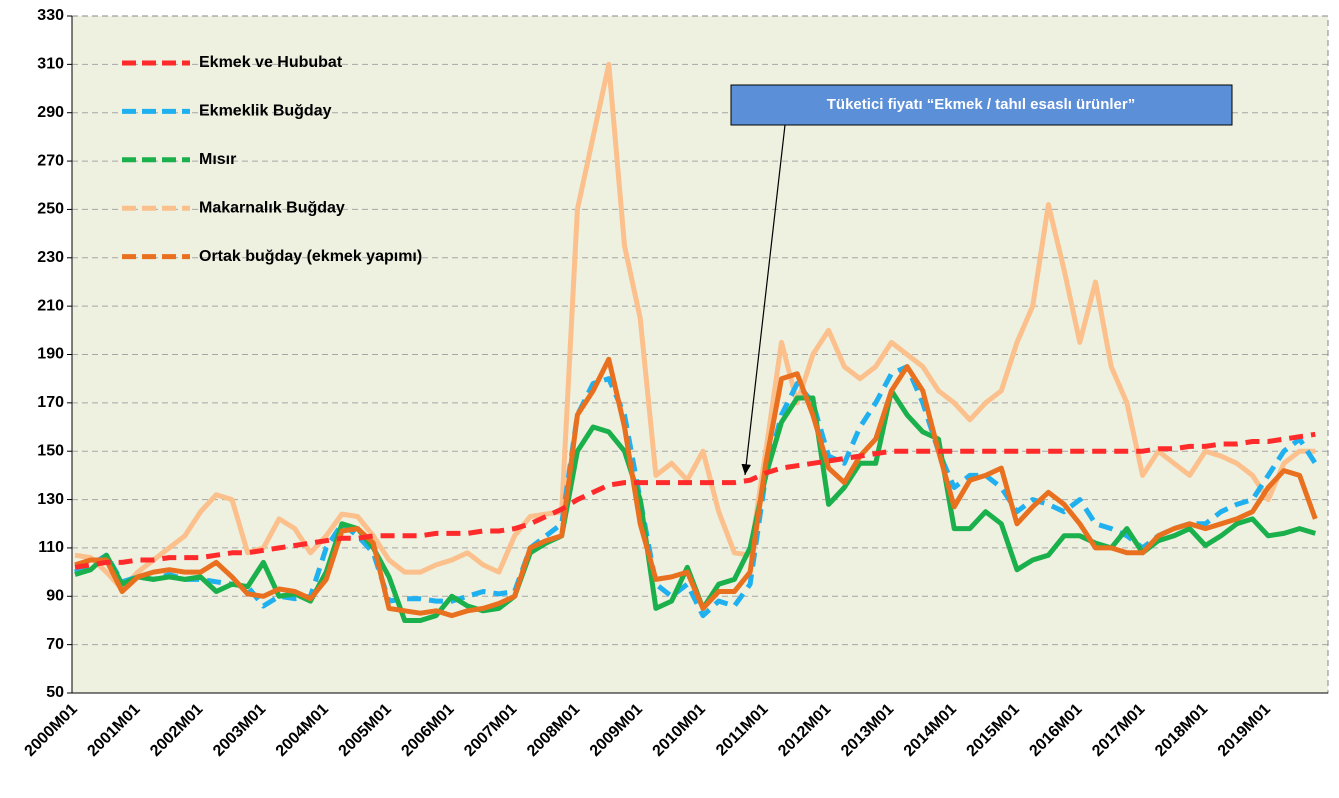 The image size is (1339, 798). Describe the element at coordinates (804, 730) in the screenshot. I see `x-tick-label: 2012M01` at that location.